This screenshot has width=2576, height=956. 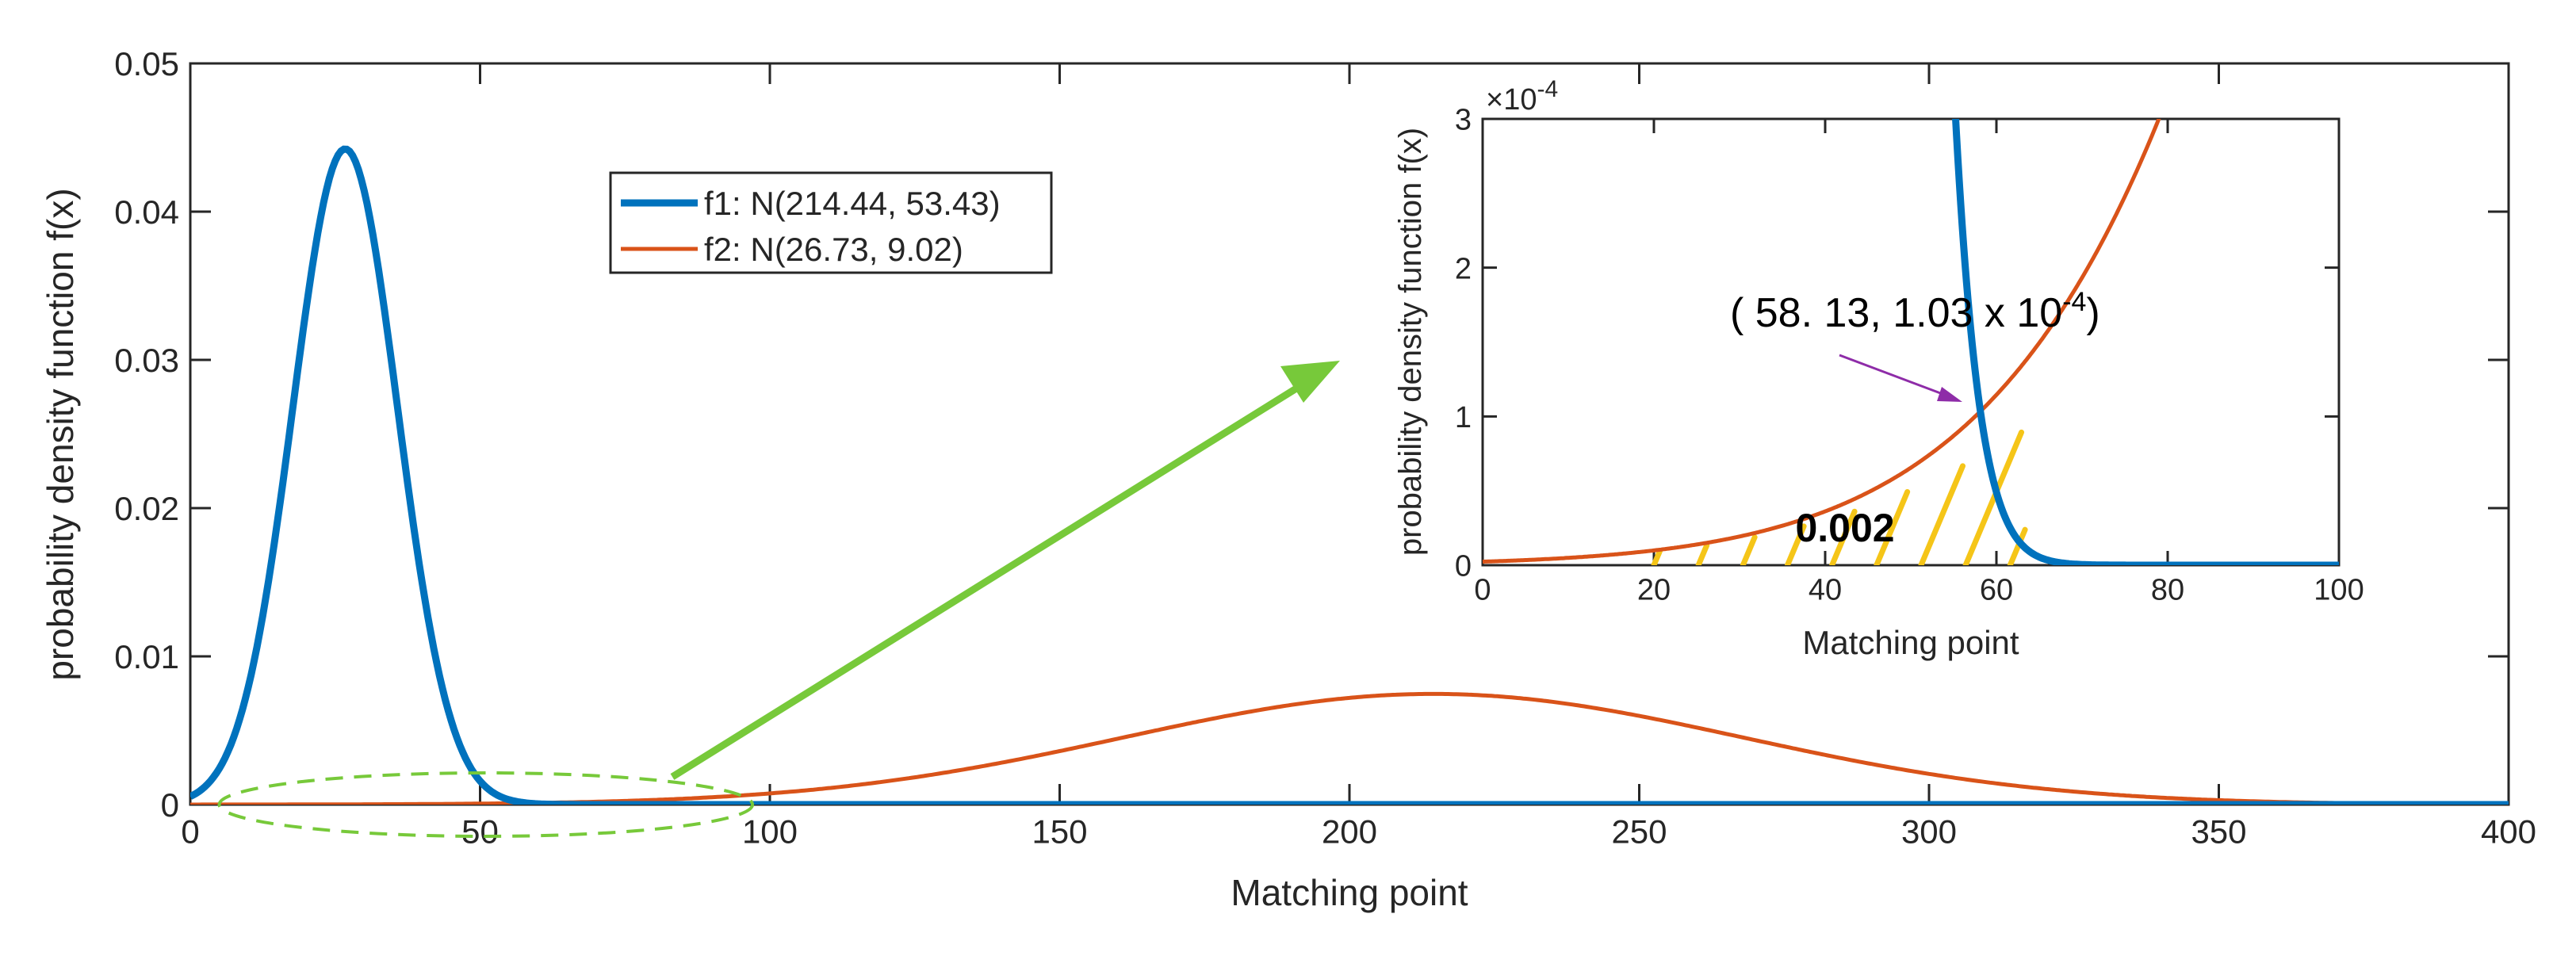 I want to click on main-x-axis-label: Matching point, so click(x=1349, y=893).